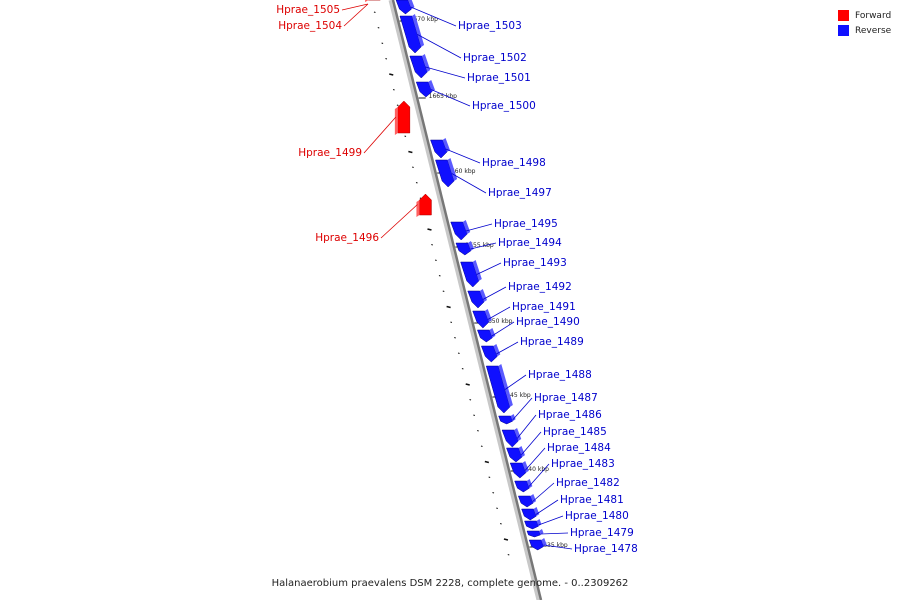  Describe the element at coordinates (606, 549) in the screenshot. I see `gene-label: Hprae_1478` at that location.